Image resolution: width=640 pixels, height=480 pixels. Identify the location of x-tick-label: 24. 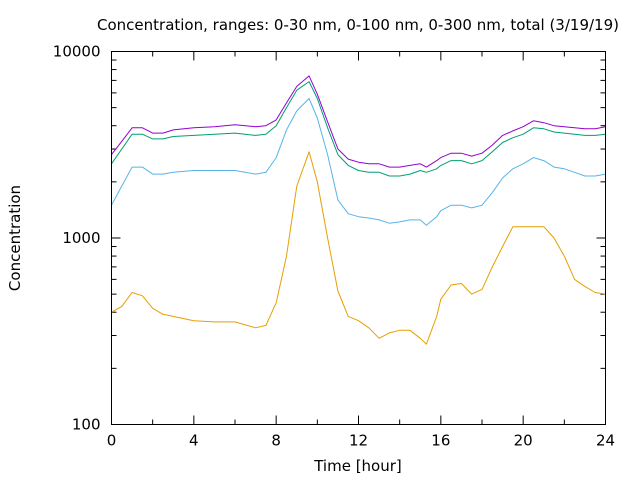
(605, 441).